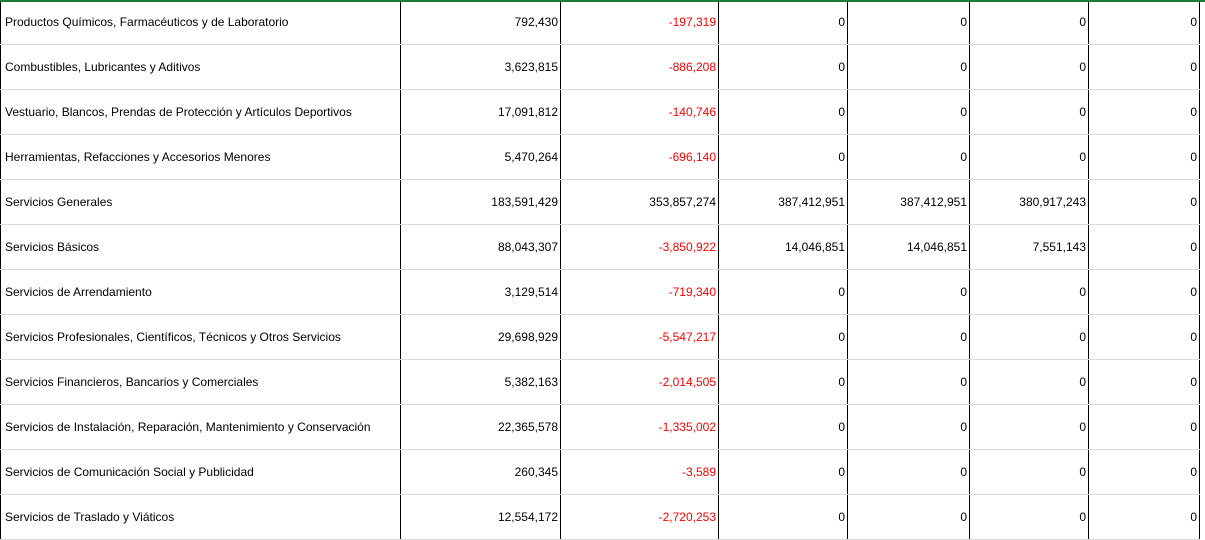  Describe the element at coordinates (480, 517) in the screenshot. I see `value-cell: 12,554,172` at that location.